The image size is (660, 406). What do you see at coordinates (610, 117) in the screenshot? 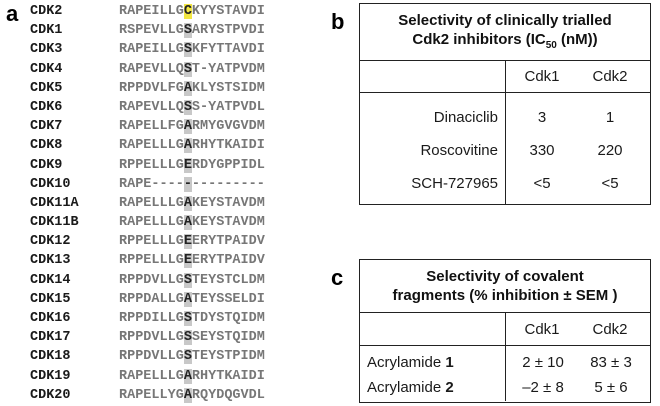
I see `cdk2-value: 1` at bounding box center [610, 117].